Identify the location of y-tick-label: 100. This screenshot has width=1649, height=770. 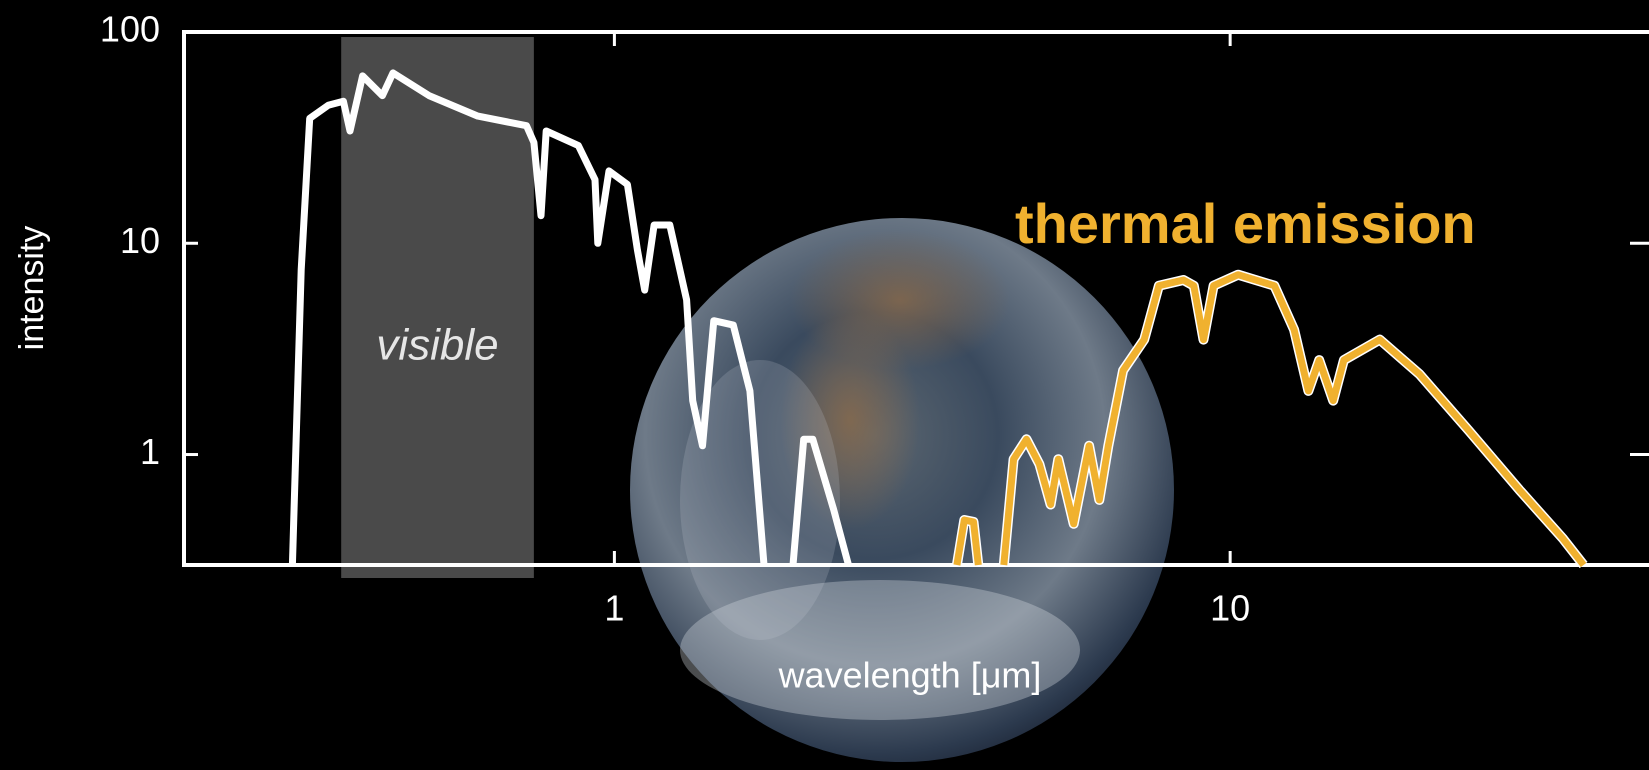
(130, 29).